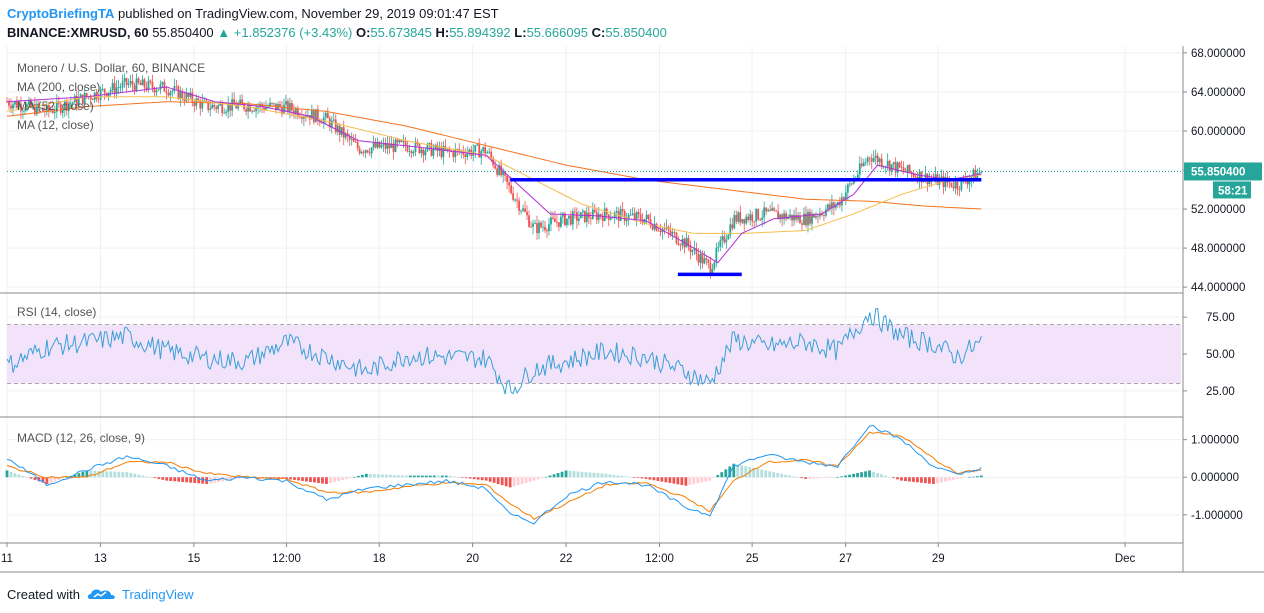 The width and height of the screenshot is (1264, 613). Describe the element at coordinates (1215, 441) in the screenshot. I see `macd-tick-label: 1.000000` at that location.